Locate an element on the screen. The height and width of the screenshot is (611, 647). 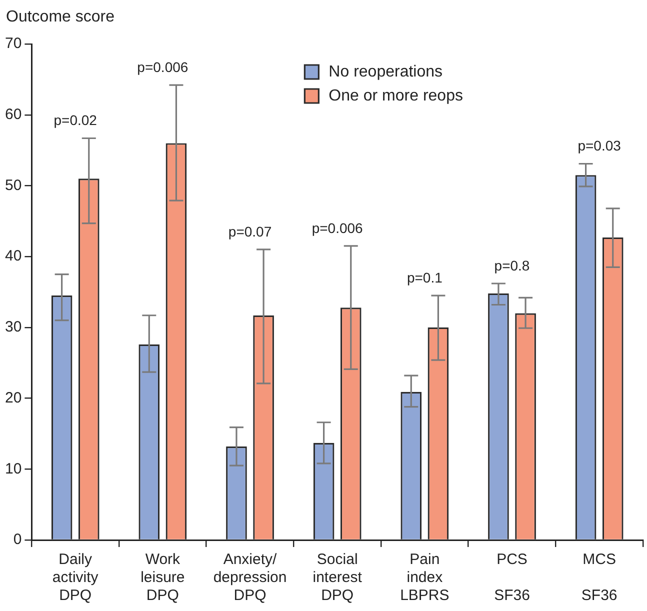
y-tick-label: 0 is located at coordinates (17, 539).